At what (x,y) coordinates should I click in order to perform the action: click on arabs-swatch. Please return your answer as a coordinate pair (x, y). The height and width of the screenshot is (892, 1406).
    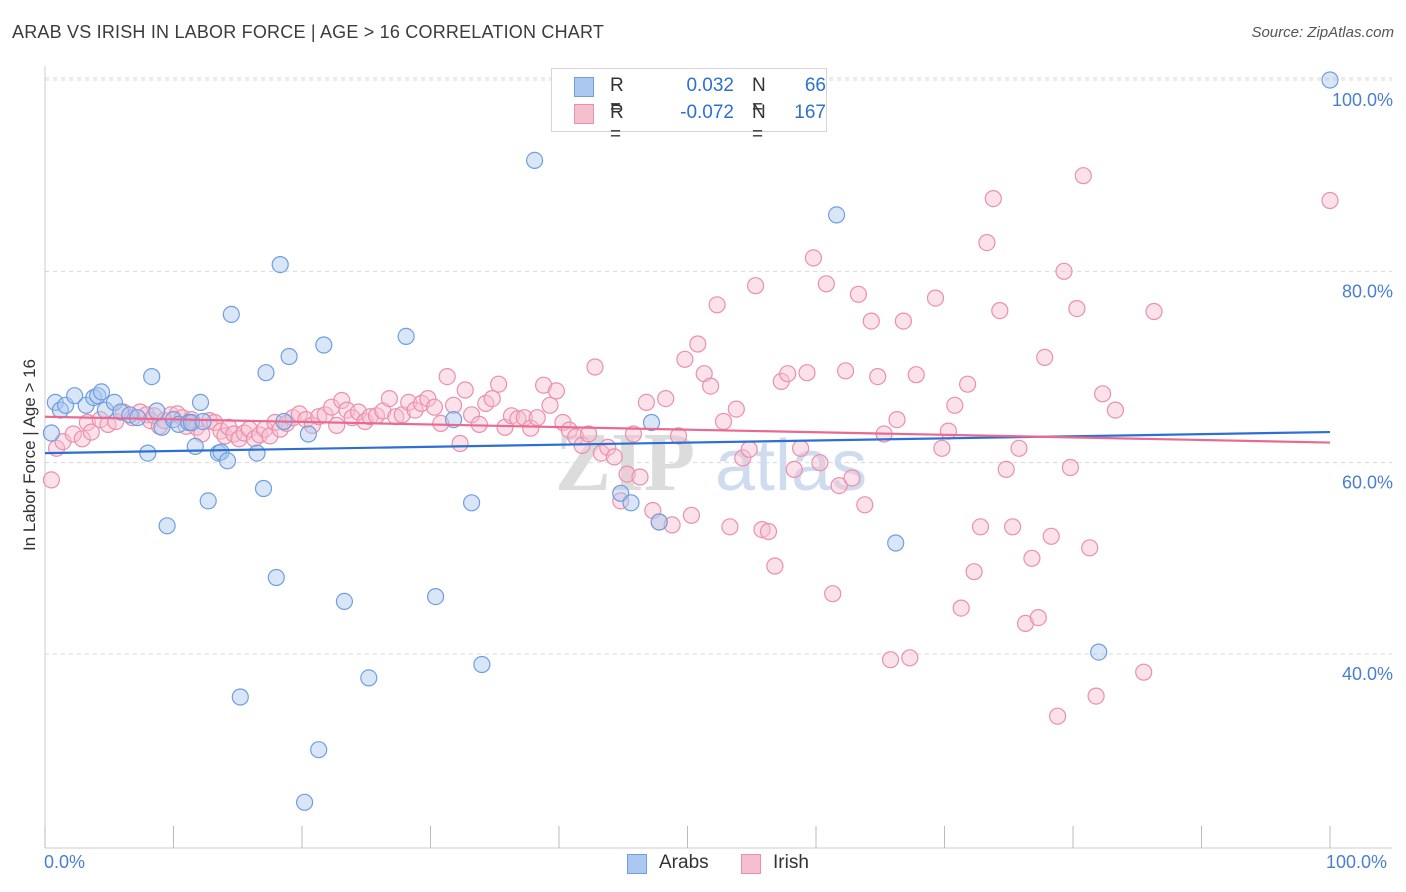
    Looking at the image, I should click on (584, 87).